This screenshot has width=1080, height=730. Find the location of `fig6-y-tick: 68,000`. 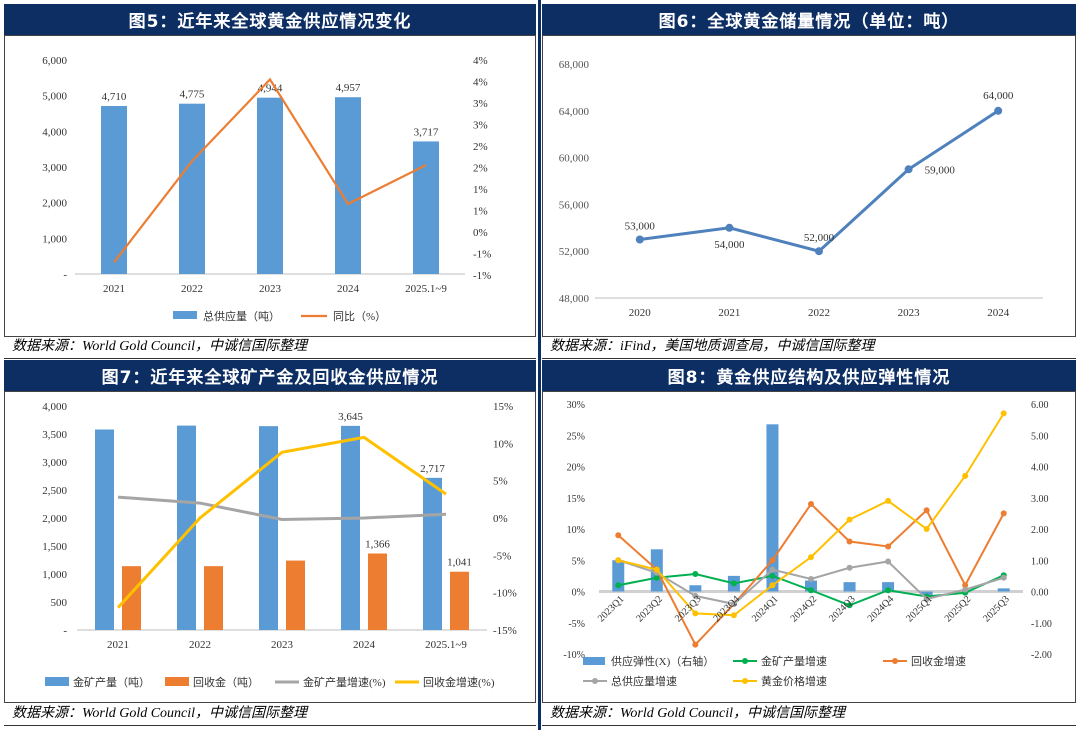

fig6-y-tick: 68,000 is located at coordinates (574, 65).